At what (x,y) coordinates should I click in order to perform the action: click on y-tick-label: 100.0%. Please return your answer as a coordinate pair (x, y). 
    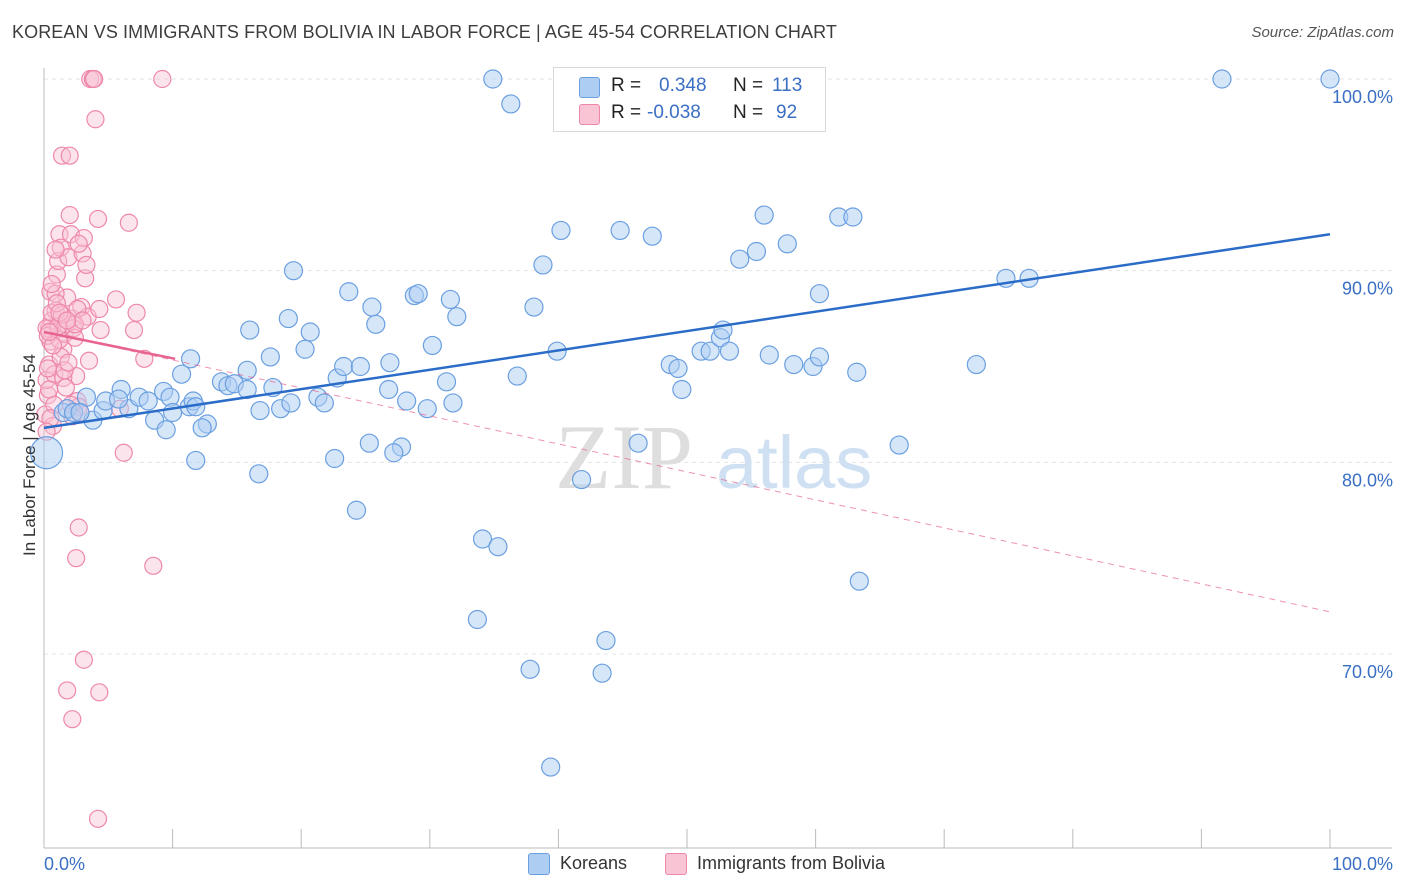
    Looking at the image, I should click on (1362, 97).